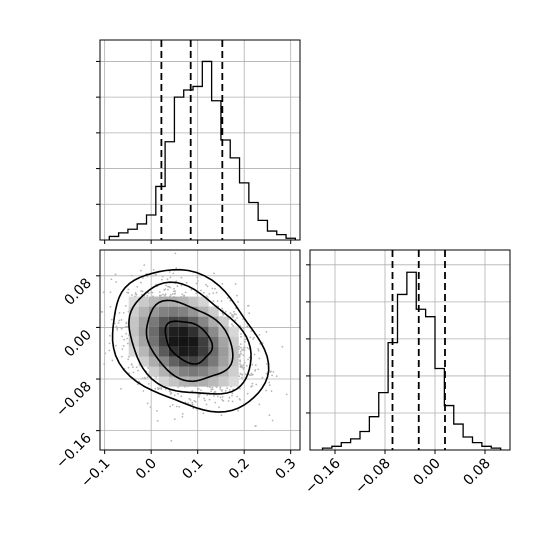  I want to click on x-tick-label: 0.3, so click(285, 469).